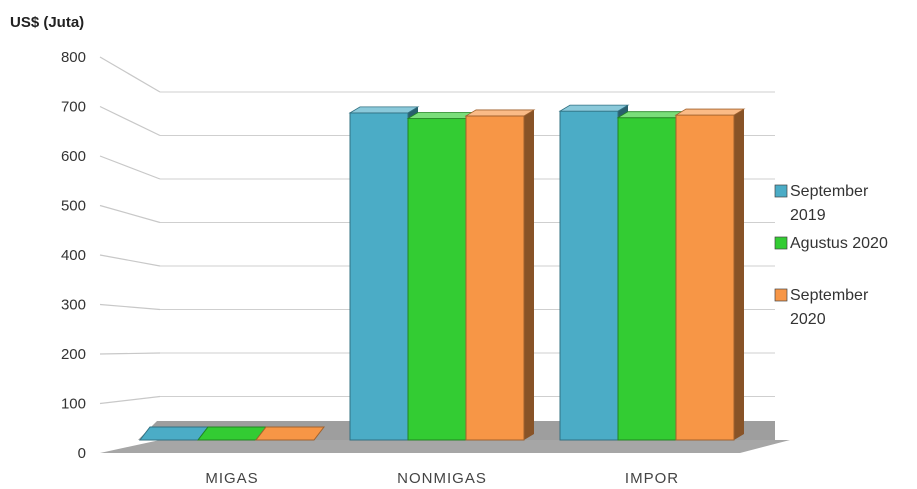  I want to click on y-tick-label: 400, so click(73, 255).